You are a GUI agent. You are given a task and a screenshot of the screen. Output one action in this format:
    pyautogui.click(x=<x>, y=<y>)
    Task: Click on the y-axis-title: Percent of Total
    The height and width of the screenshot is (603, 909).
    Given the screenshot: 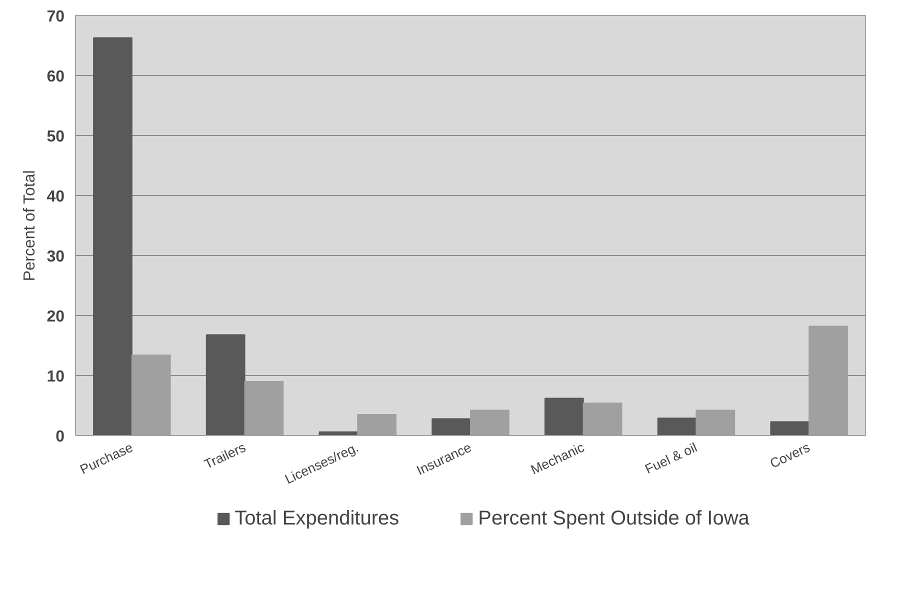 What is the action you would take?
    pyautogui.click(x=30, y=226)
    